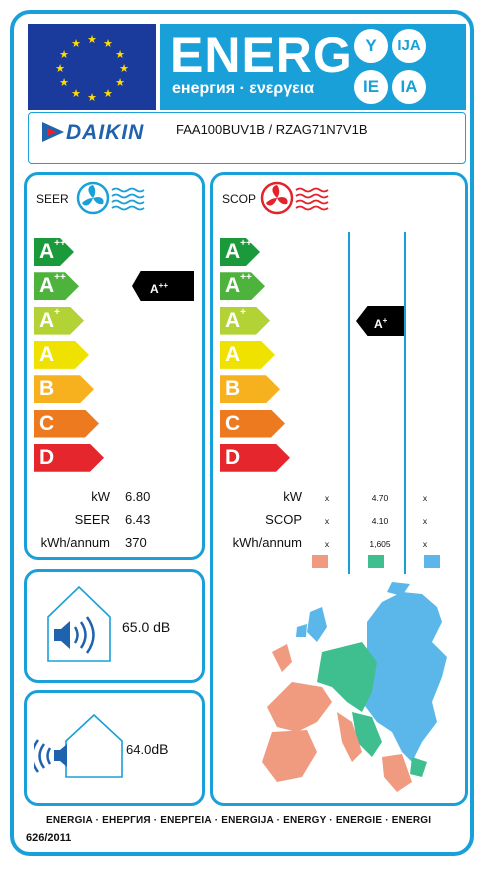 Image resolution: width=491 pixels, height=872 pixels. I want to click on seer-class-arrow: C, so click(66, 423).